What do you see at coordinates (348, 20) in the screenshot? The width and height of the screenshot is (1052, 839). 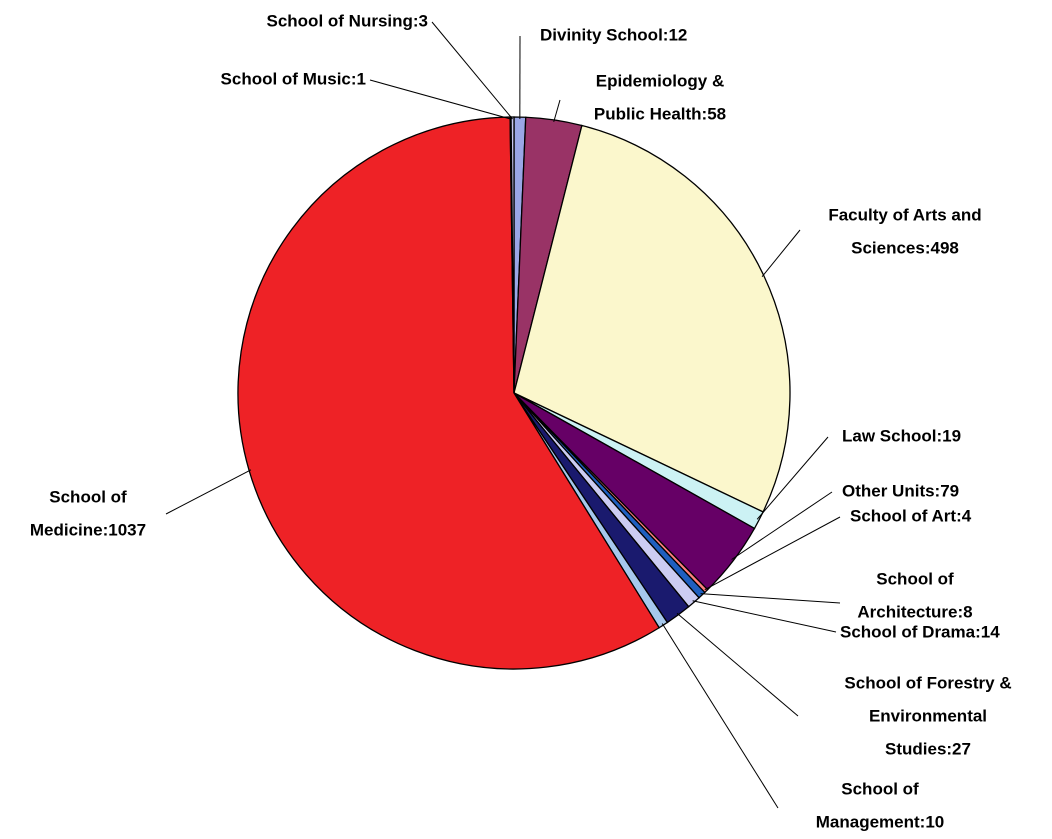 I see `slice-label: School of Nursing:3` at bounding box center [348, 20].